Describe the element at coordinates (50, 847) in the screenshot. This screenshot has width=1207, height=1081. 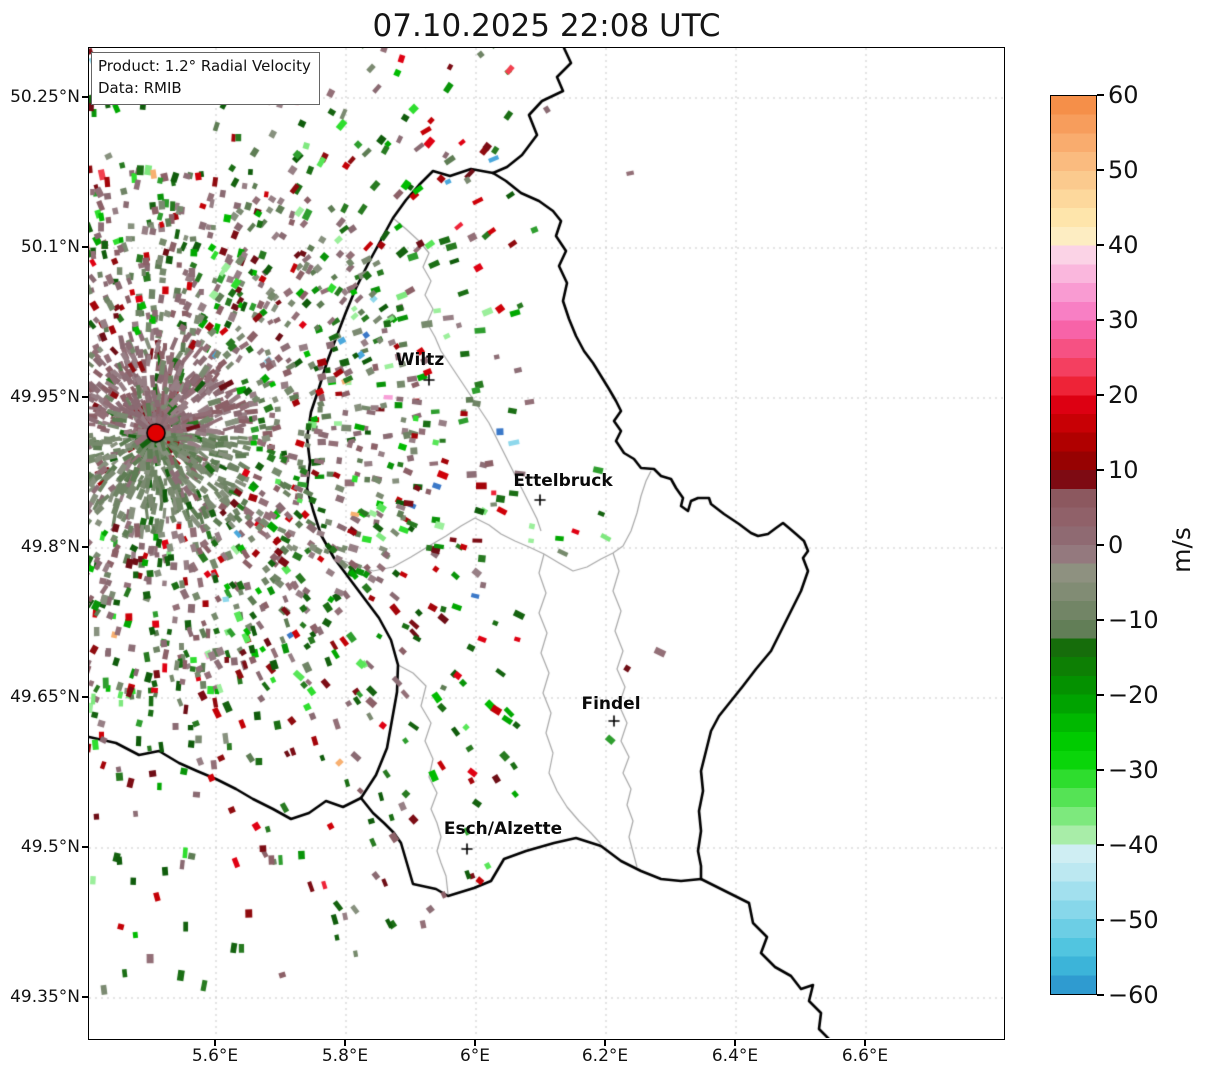
I see `lat-tick-label: 49.5°N` at that location.